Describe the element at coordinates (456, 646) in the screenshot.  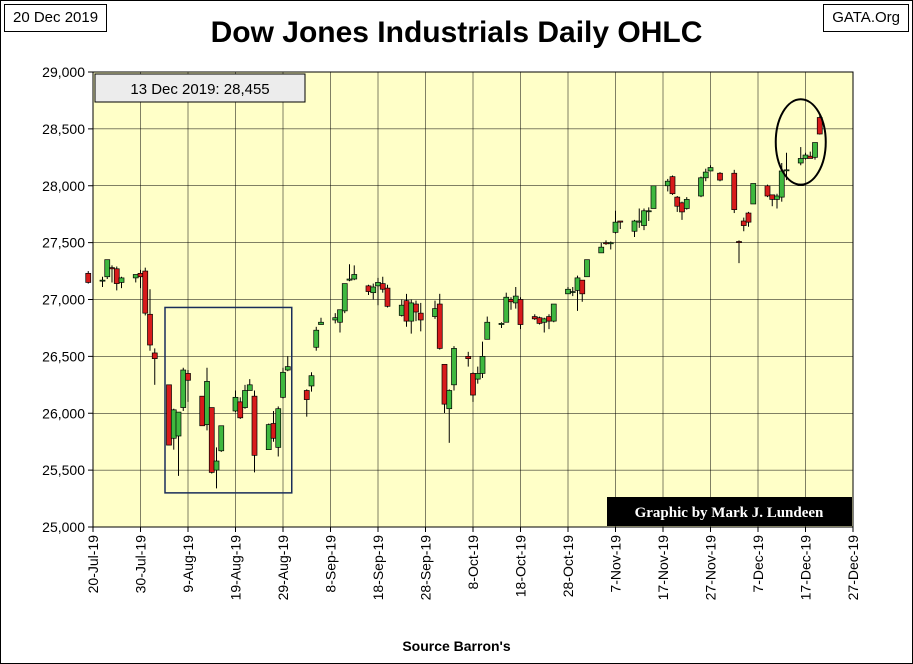
I see `x-axis-label: Source Barron's` at that location.